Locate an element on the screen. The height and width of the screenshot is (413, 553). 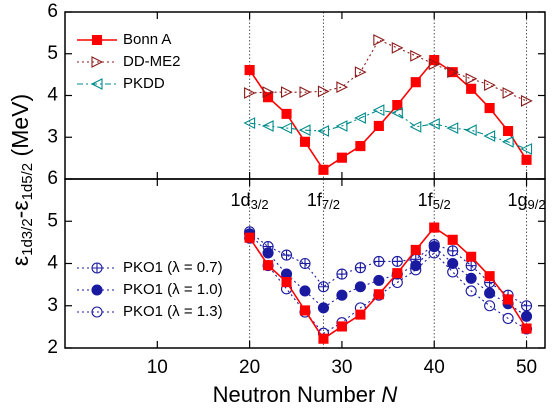
y-label-part: -ε is located at coordinates (20, 209).